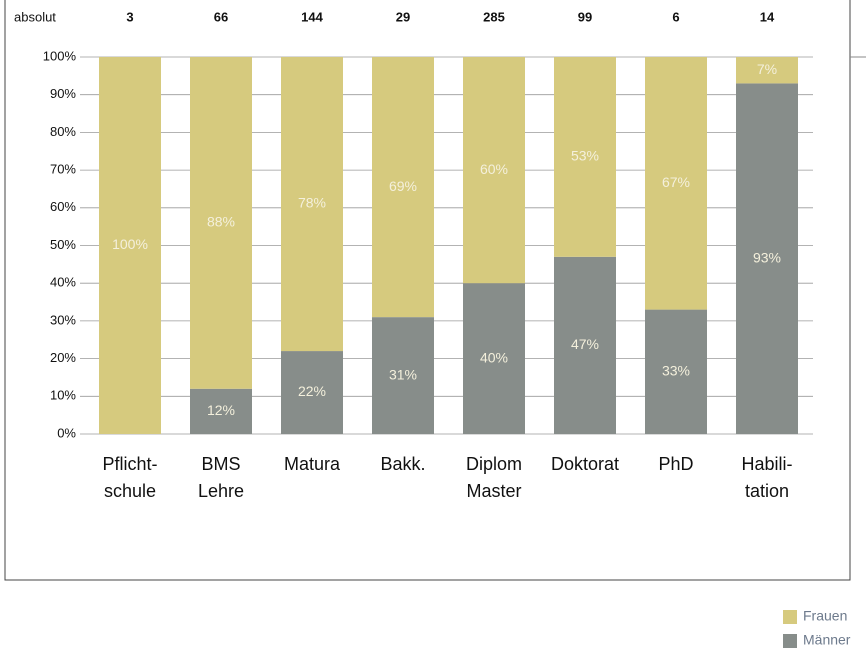  Describe the element at coordinates (493, 491) in the screenshot. I see `x-tick-label: Master` at that location.